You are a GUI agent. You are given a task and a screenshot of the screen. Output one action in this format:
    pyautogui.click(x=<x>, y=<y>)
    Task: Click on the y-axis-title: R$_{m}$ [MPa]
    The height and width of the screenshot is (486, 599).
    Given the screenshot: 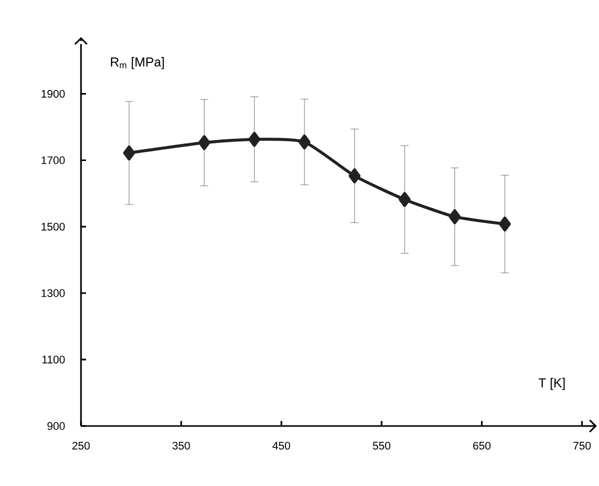 What is the action you would take?
    pyautogui.click(x=137, y=63)
    